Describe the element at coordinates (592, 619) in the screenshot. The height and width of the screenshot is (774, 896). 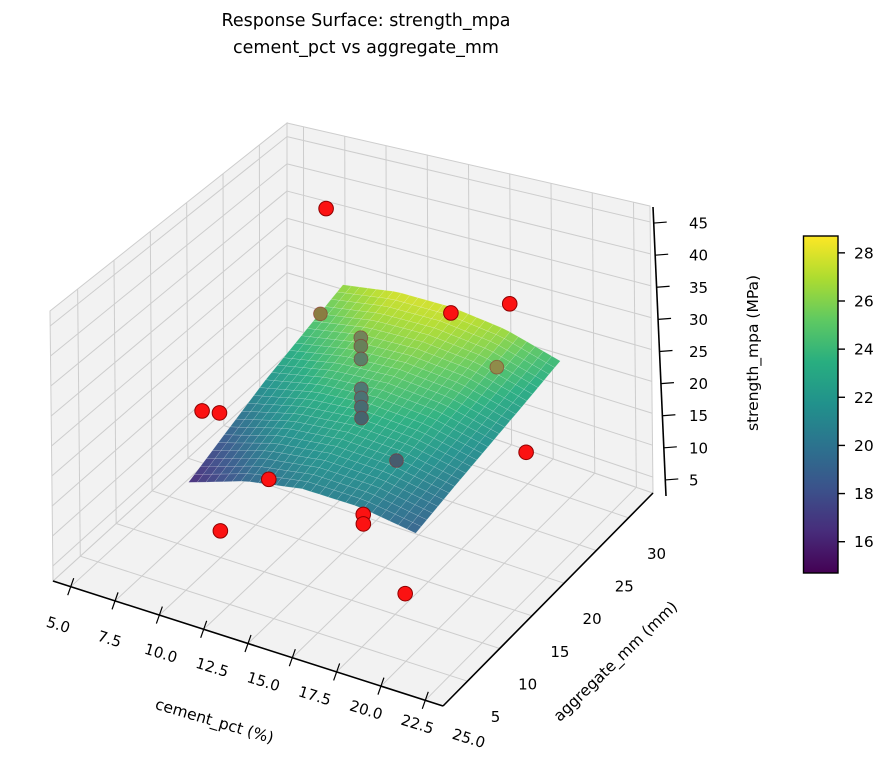
I see `y-tick-label: 20` at that location.